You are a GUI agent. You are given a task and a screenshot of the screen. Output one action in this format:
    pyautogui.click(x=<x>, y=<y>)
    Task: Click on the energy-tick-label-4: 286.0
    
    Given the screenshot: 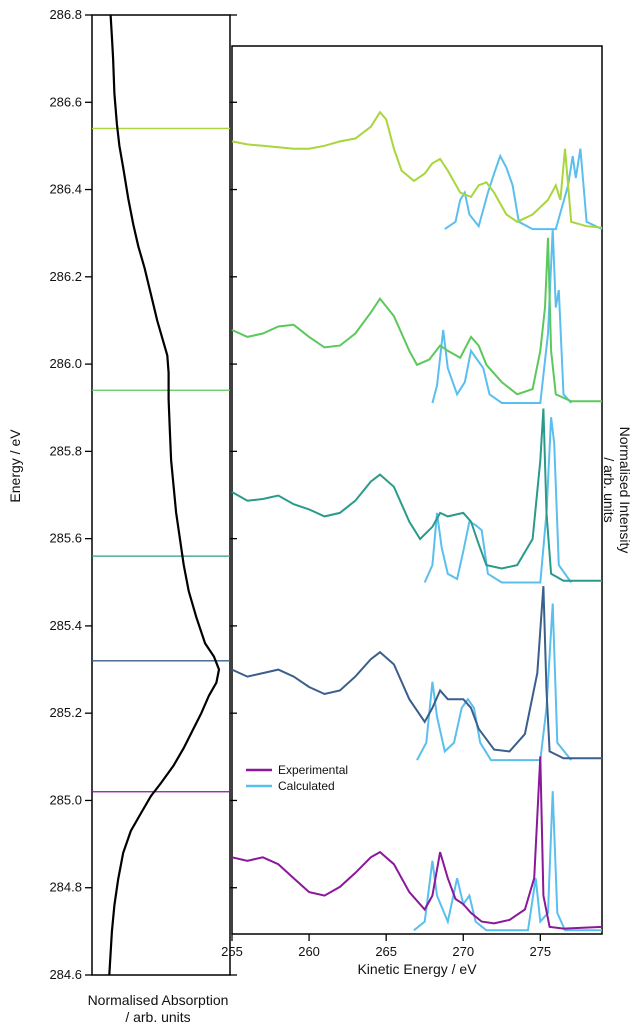 What is the action you would take?
    pyautogui.click(x=65, y=363)
    